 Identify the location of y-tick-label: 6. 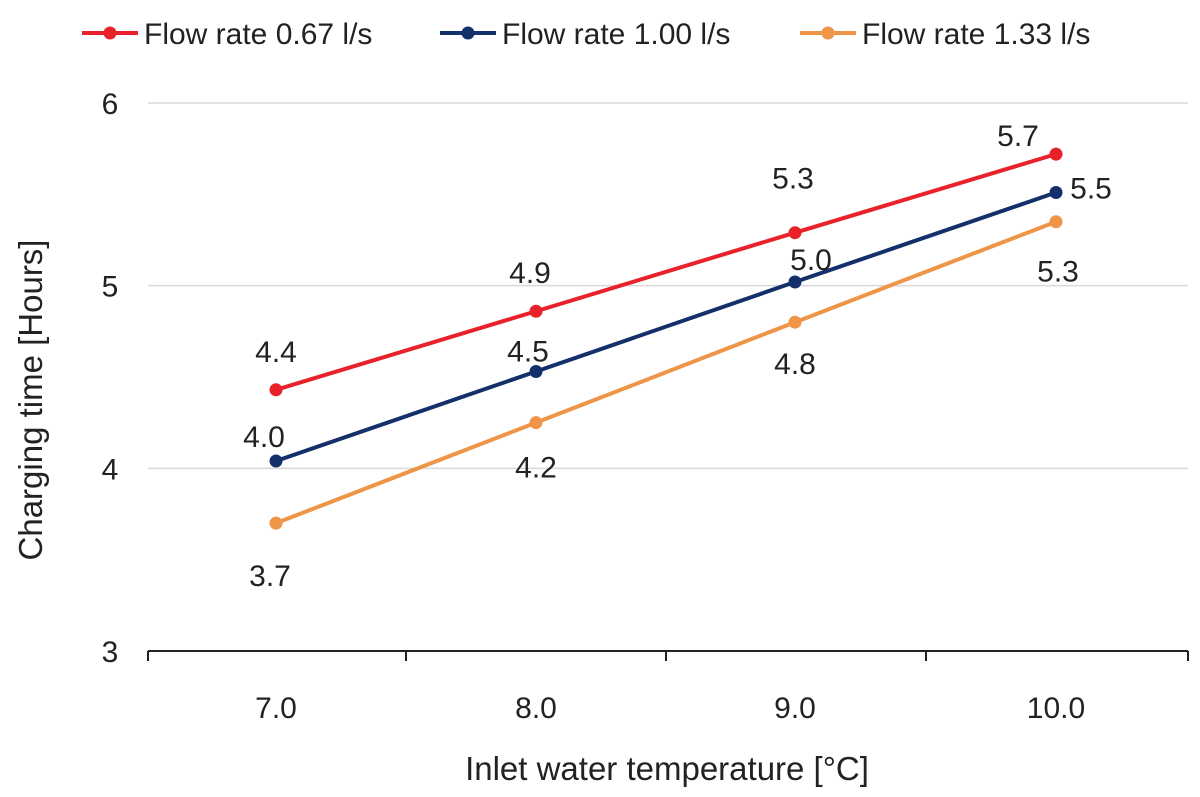
(110, 104).